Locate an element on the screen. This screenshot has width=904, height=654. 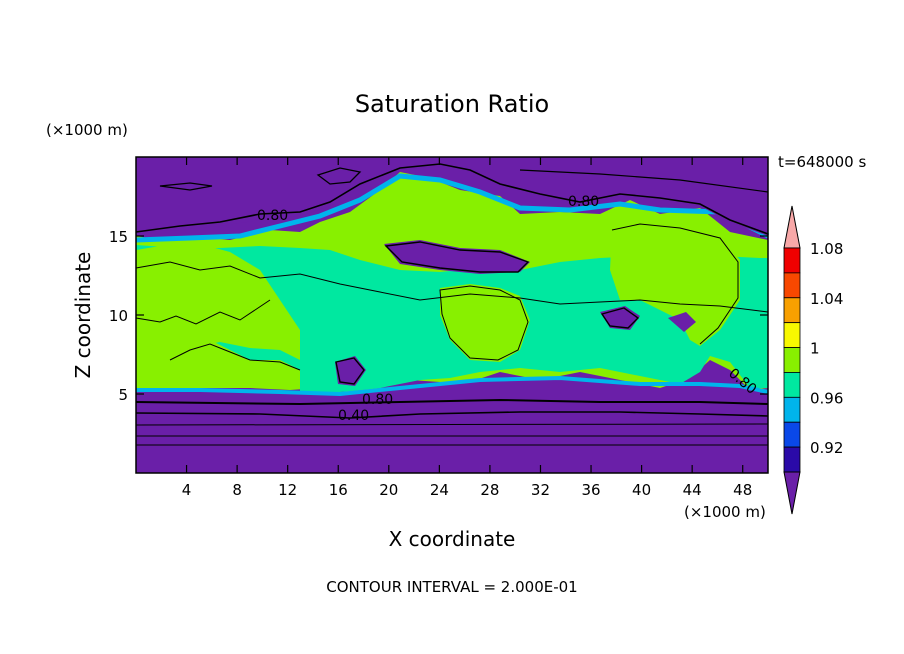
field-band-edge-bottom is located at coordinates (452, 386).